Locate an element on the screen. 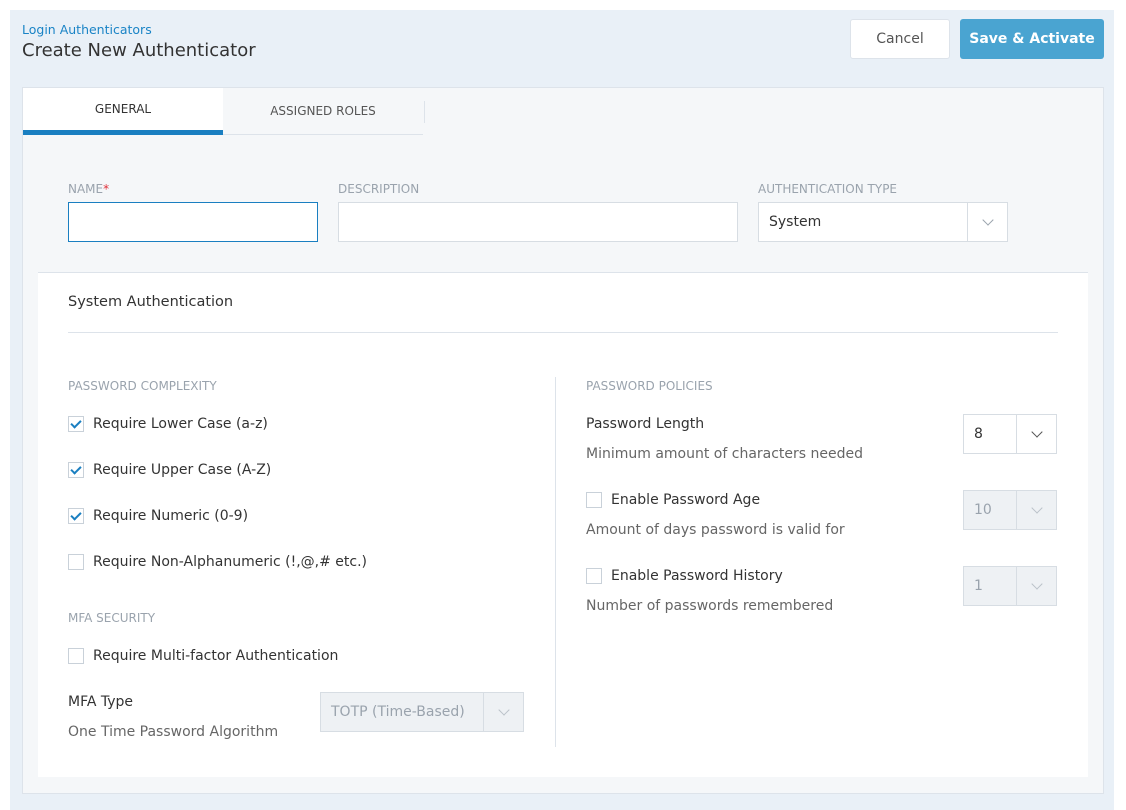 The height and width of the screenshot is (810, 1126). tab-divider is located at coordinates (424, 112).